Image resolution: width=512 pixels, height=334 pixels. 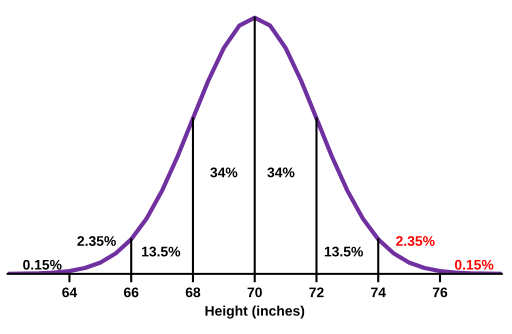 I want to click on x-tick-label: 70, so click(x=255, y=292).